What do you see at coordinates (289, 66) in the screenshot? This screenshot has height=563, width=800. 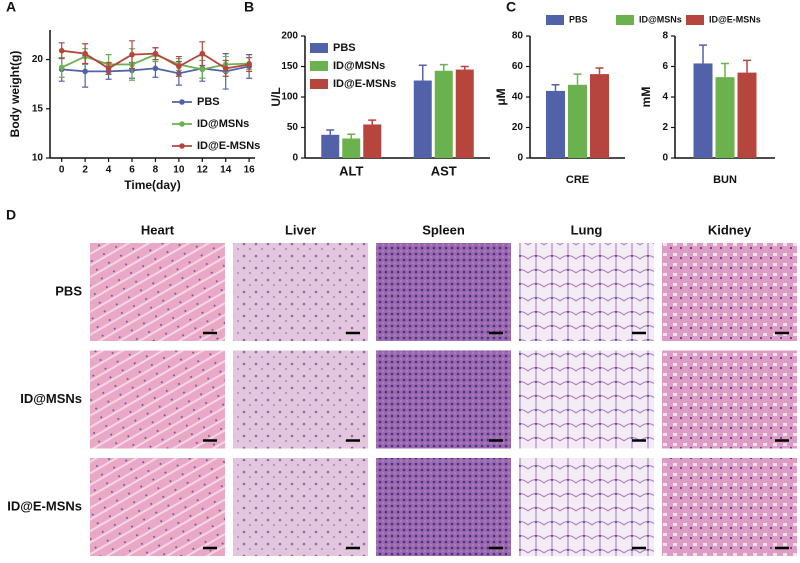 I see `y-tick-label: 150` at bounding box center [289, 66].